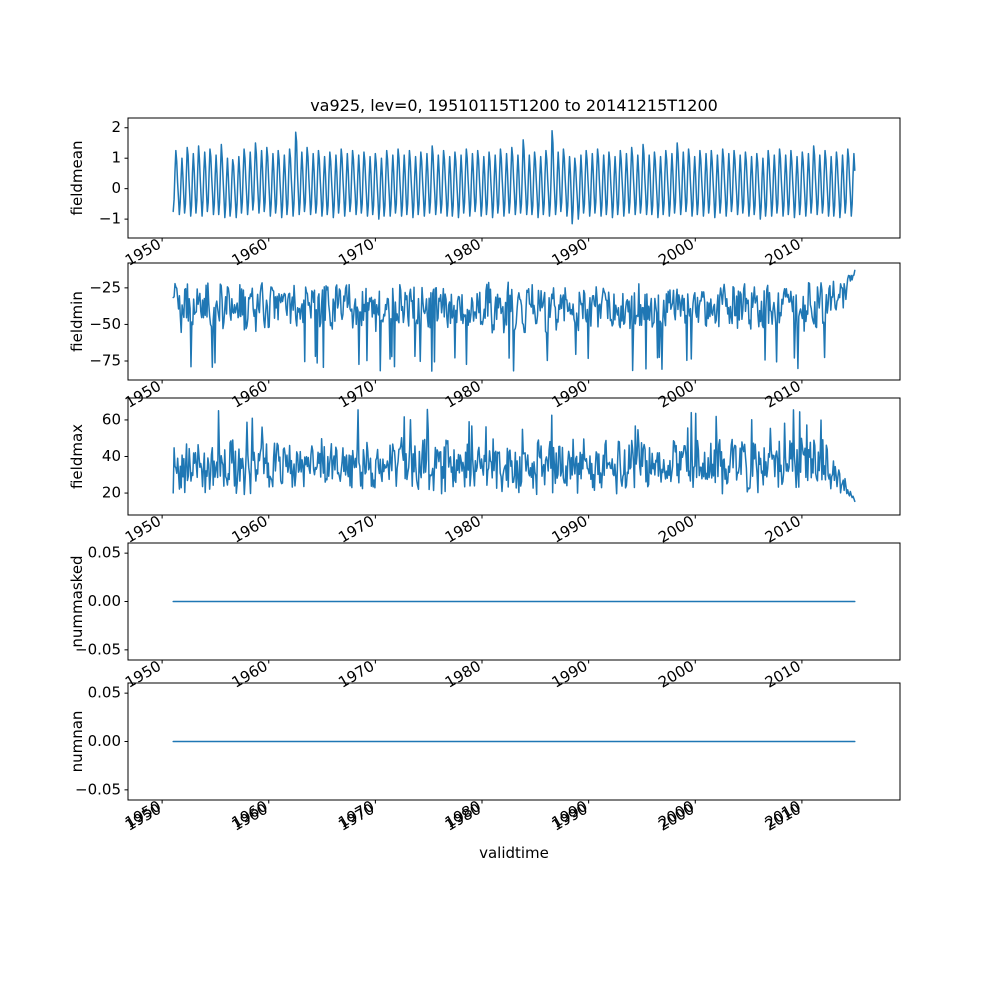 The height and width of the screenshot is (1000, 1000). I want to click on y-axis-label-fieldmin: fieldmin, so click(77, 321).